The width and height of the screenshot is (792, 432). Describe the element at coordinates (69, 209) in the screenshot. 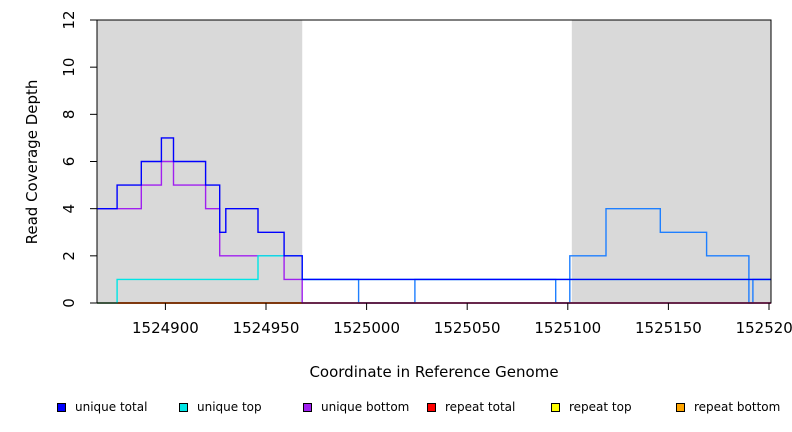

I see `y-tick-label: 4` at that location.